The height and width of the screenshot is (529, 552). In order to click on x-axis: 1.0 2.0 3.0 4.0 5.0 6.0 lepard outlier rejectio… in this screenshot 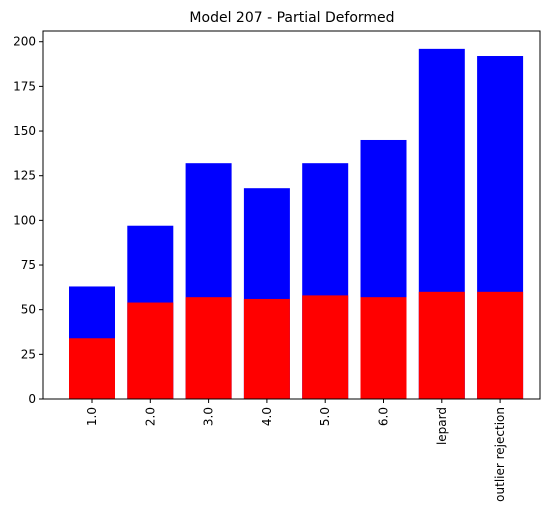, I will do `click(296, 450)`.